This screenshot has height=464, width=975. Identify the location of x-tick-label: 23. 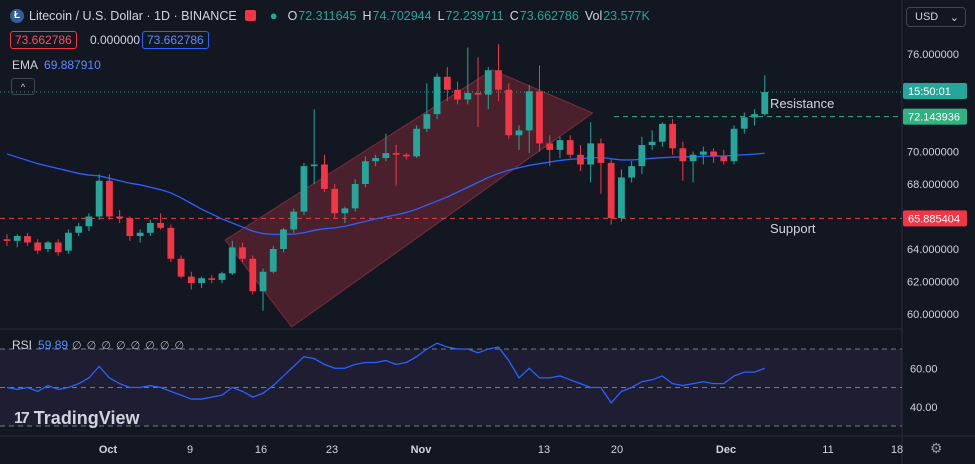
(332, 450).